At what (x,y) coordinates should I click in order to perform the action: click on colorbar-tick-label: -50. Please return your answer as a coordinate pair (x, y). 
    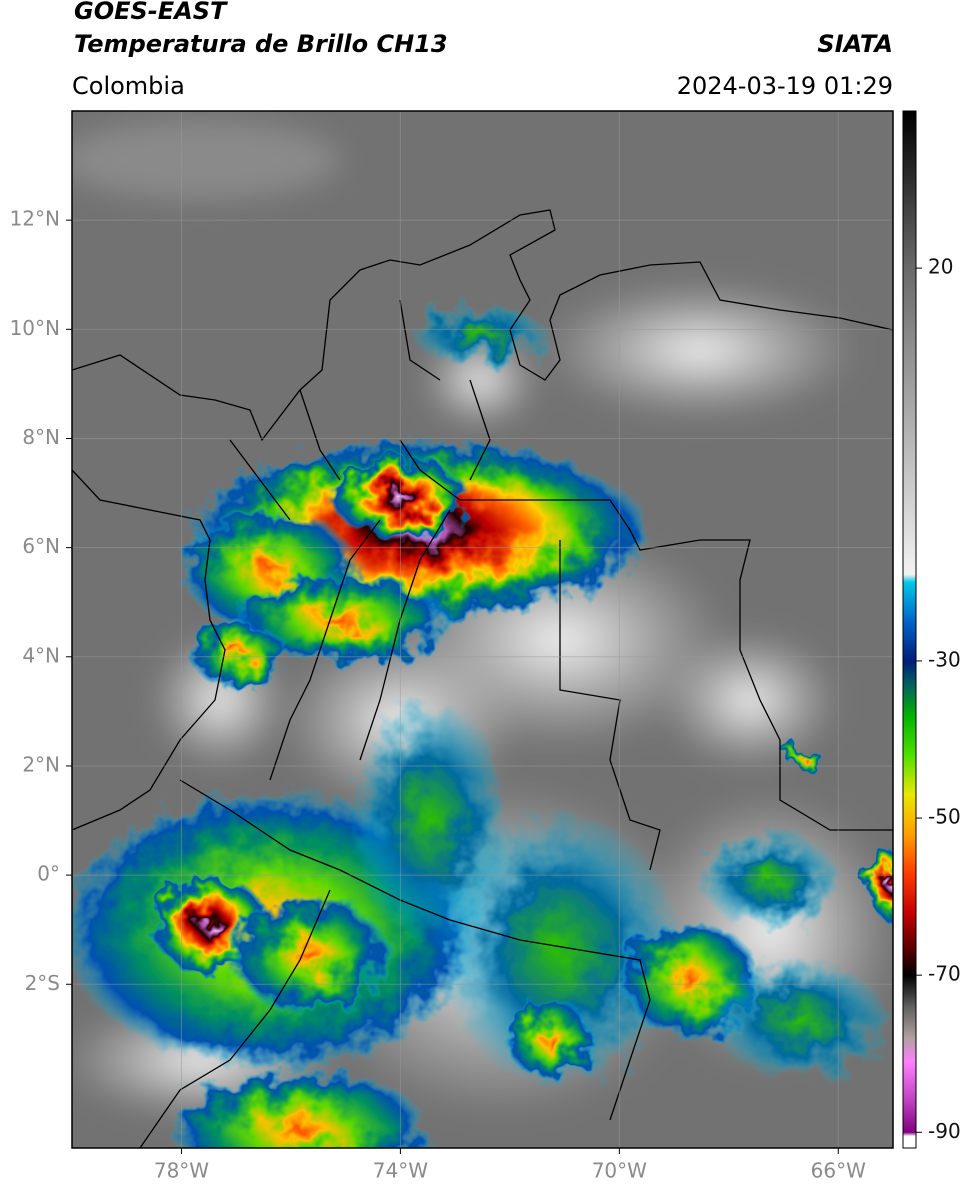
    Looking at the image, I should click on (944, 817).